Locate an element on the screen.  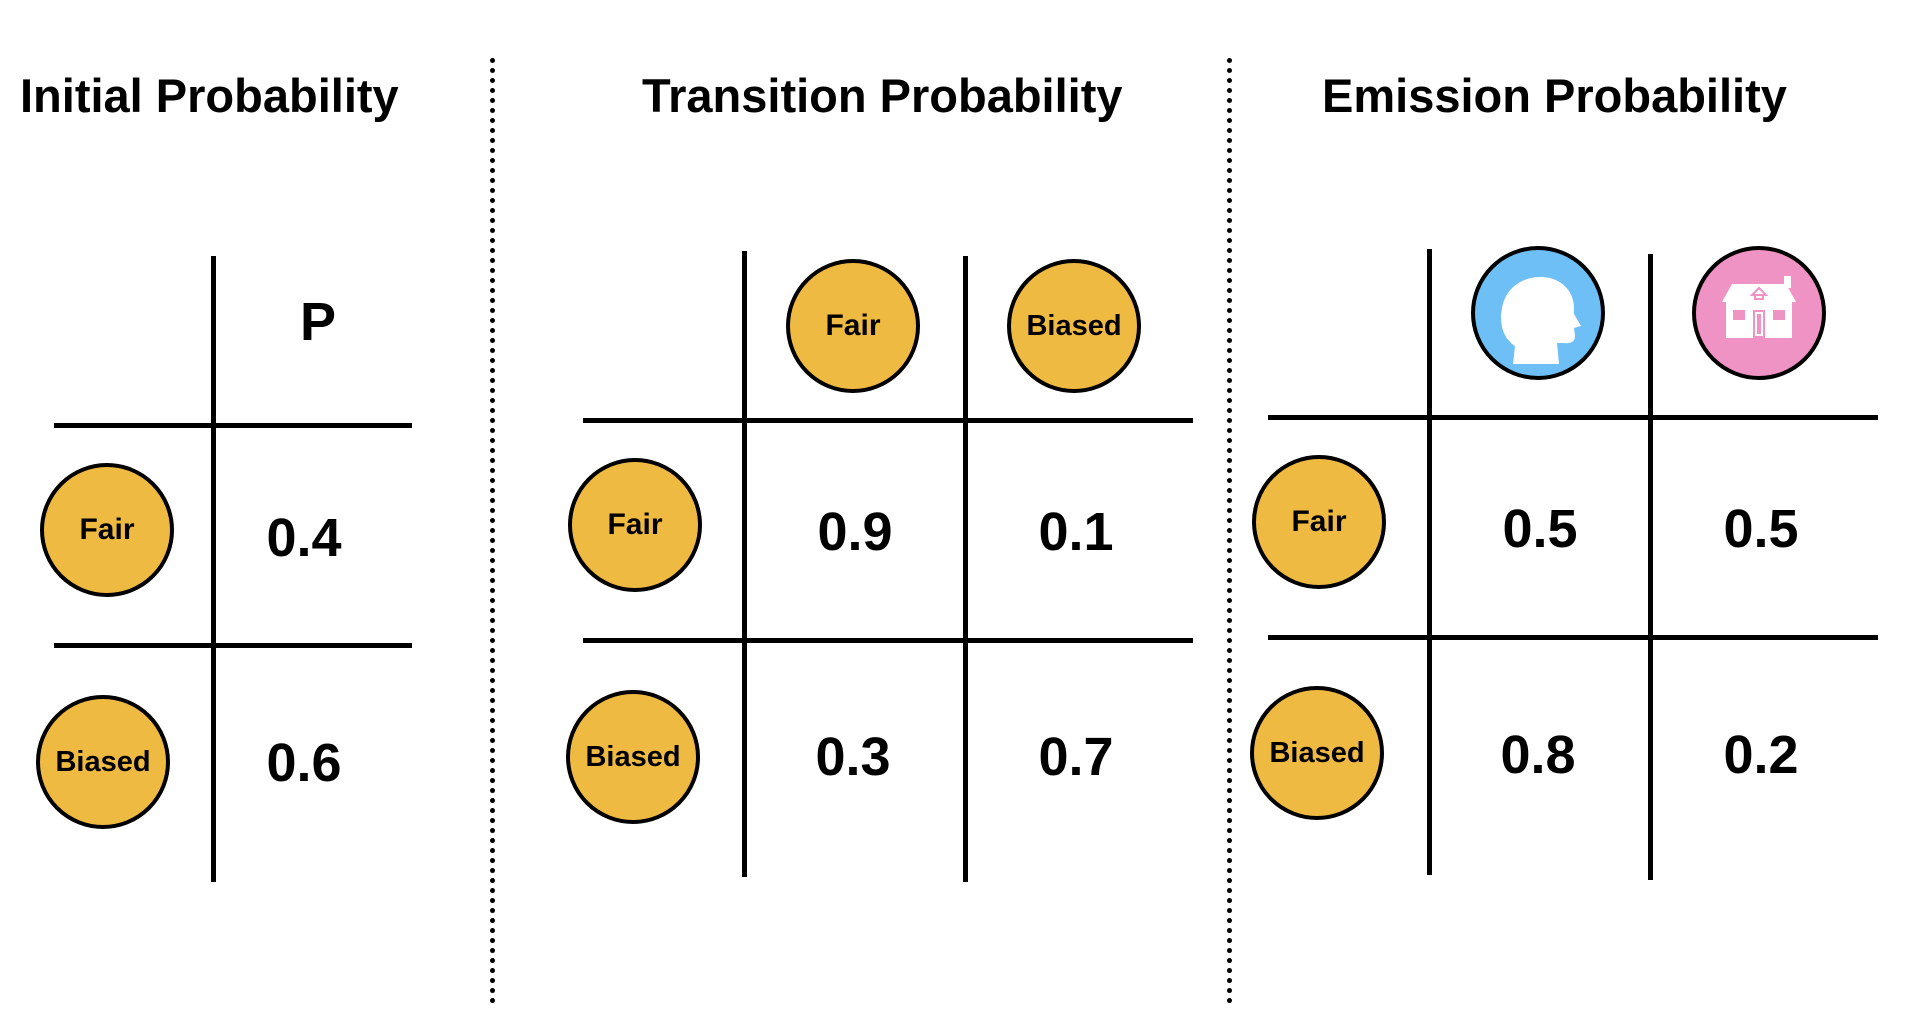
initial-fair-value: 0.4 is located at coordinates (304, 538).